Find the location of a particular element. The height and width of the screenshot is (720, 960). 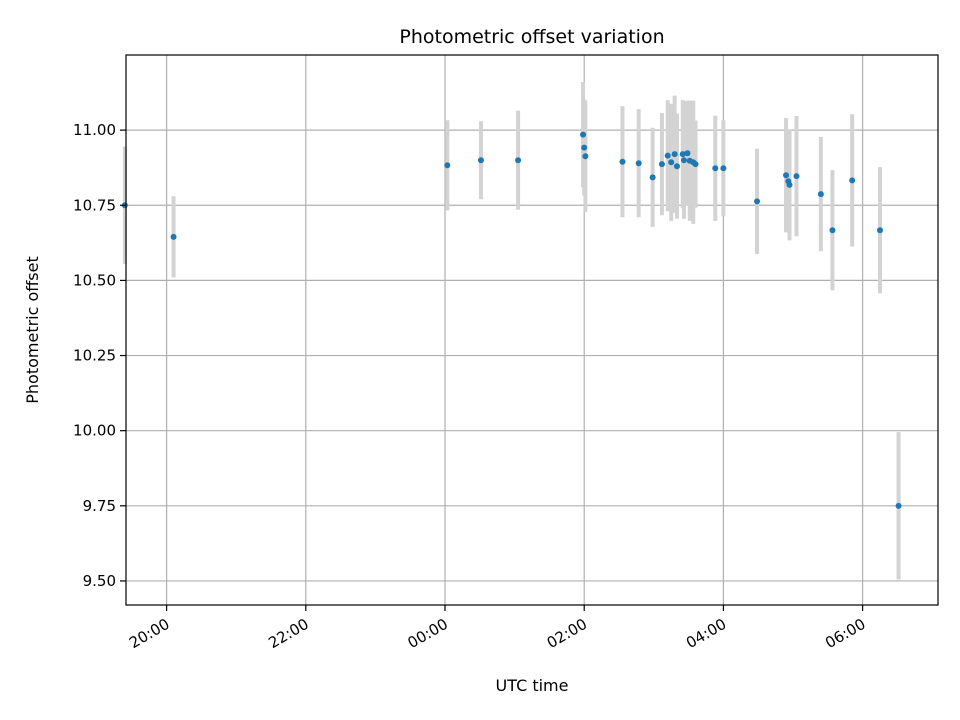

y-tick-label: 11.00 is located at coordinates (94, 130).